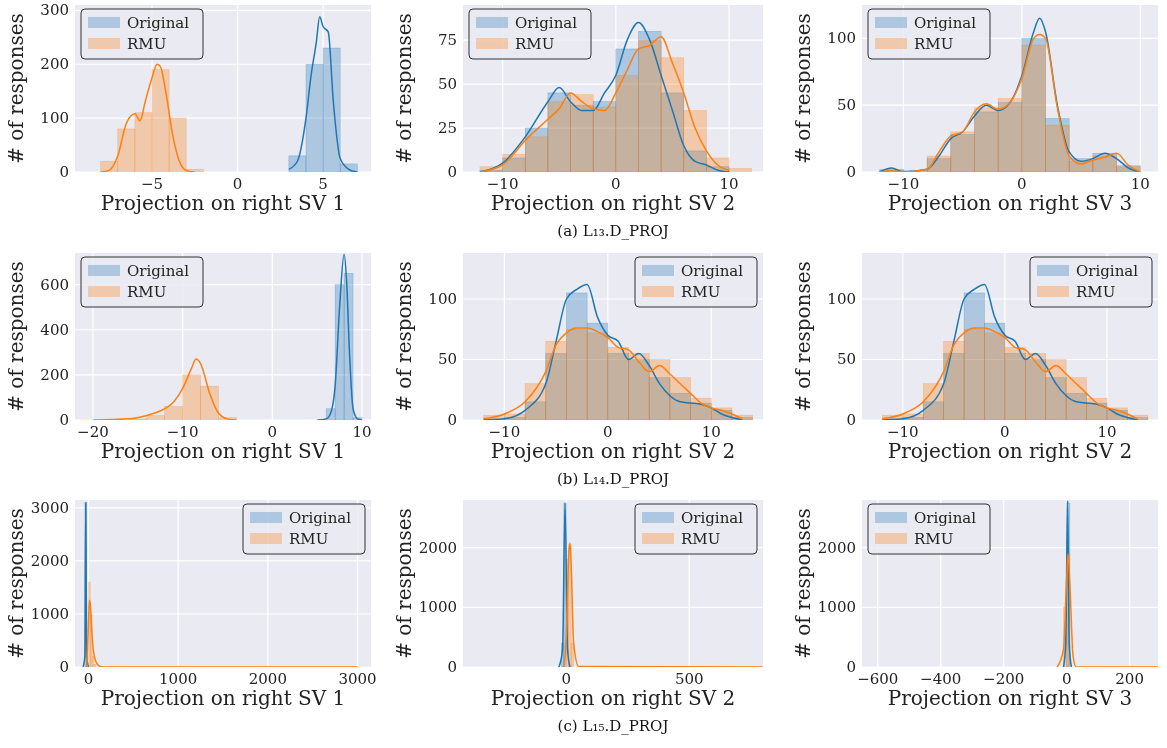 The width and height of the screenshot is (1167, 748). Describe the element at coordinates (613, 726) in the screenshot. I see `text: (c) L₁₅.D_PROJ` at that location.